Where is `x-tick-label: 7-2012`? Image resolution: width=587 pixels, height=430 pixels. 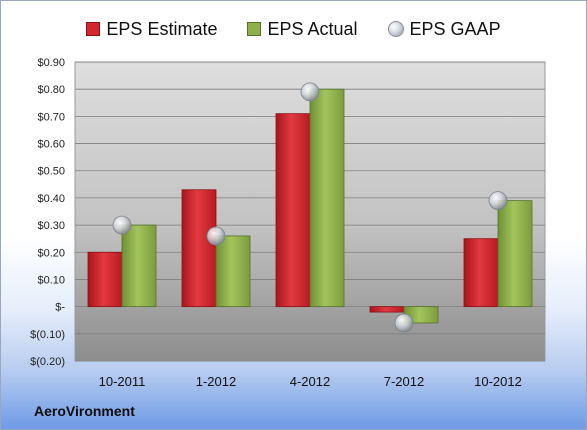 x-tick-label: 7-2012 is located at coordinates (404, 381).